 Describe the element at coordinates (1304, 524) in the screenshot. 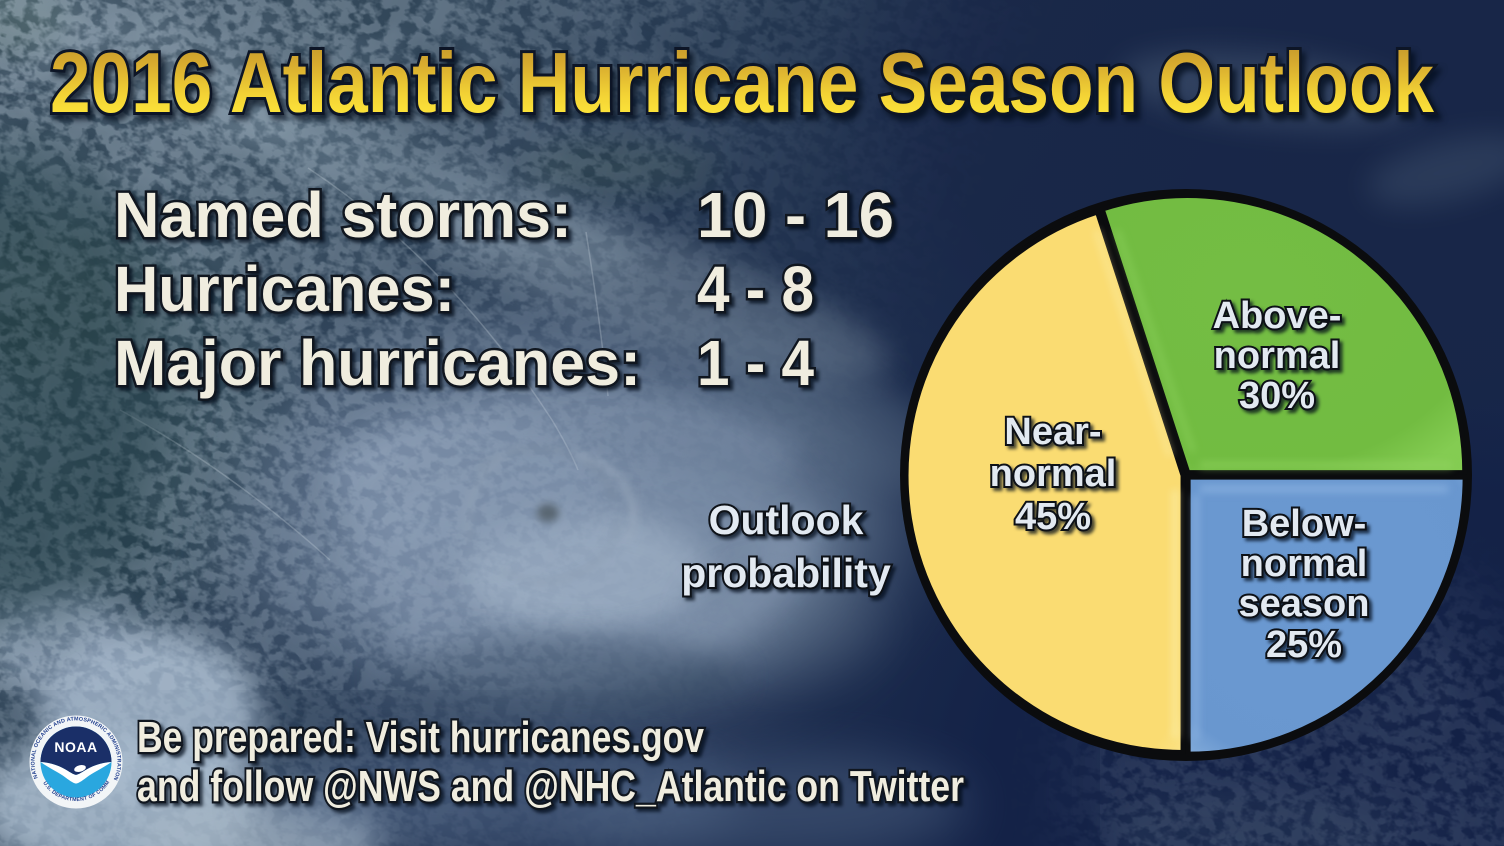

I see `svg-text: Below-` at that location.